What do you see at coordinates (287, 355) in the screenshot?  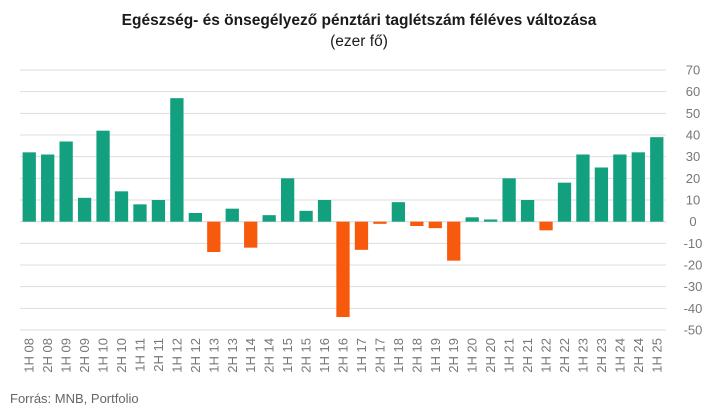 I see `x-tick-label: 1H 15` at bounding box center [287, 355].